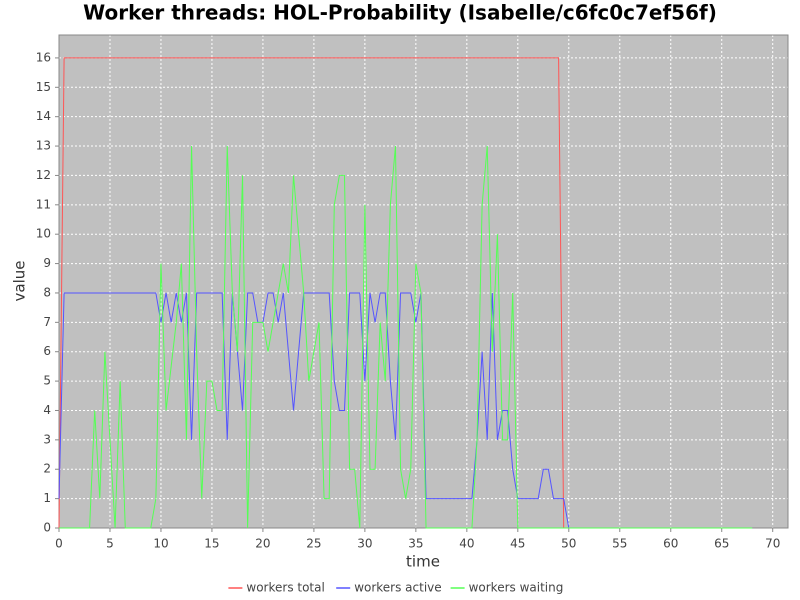  Describe the element at coordinates (466, 544) in the screenshot. I see `x-tick-label: 40` at that location.